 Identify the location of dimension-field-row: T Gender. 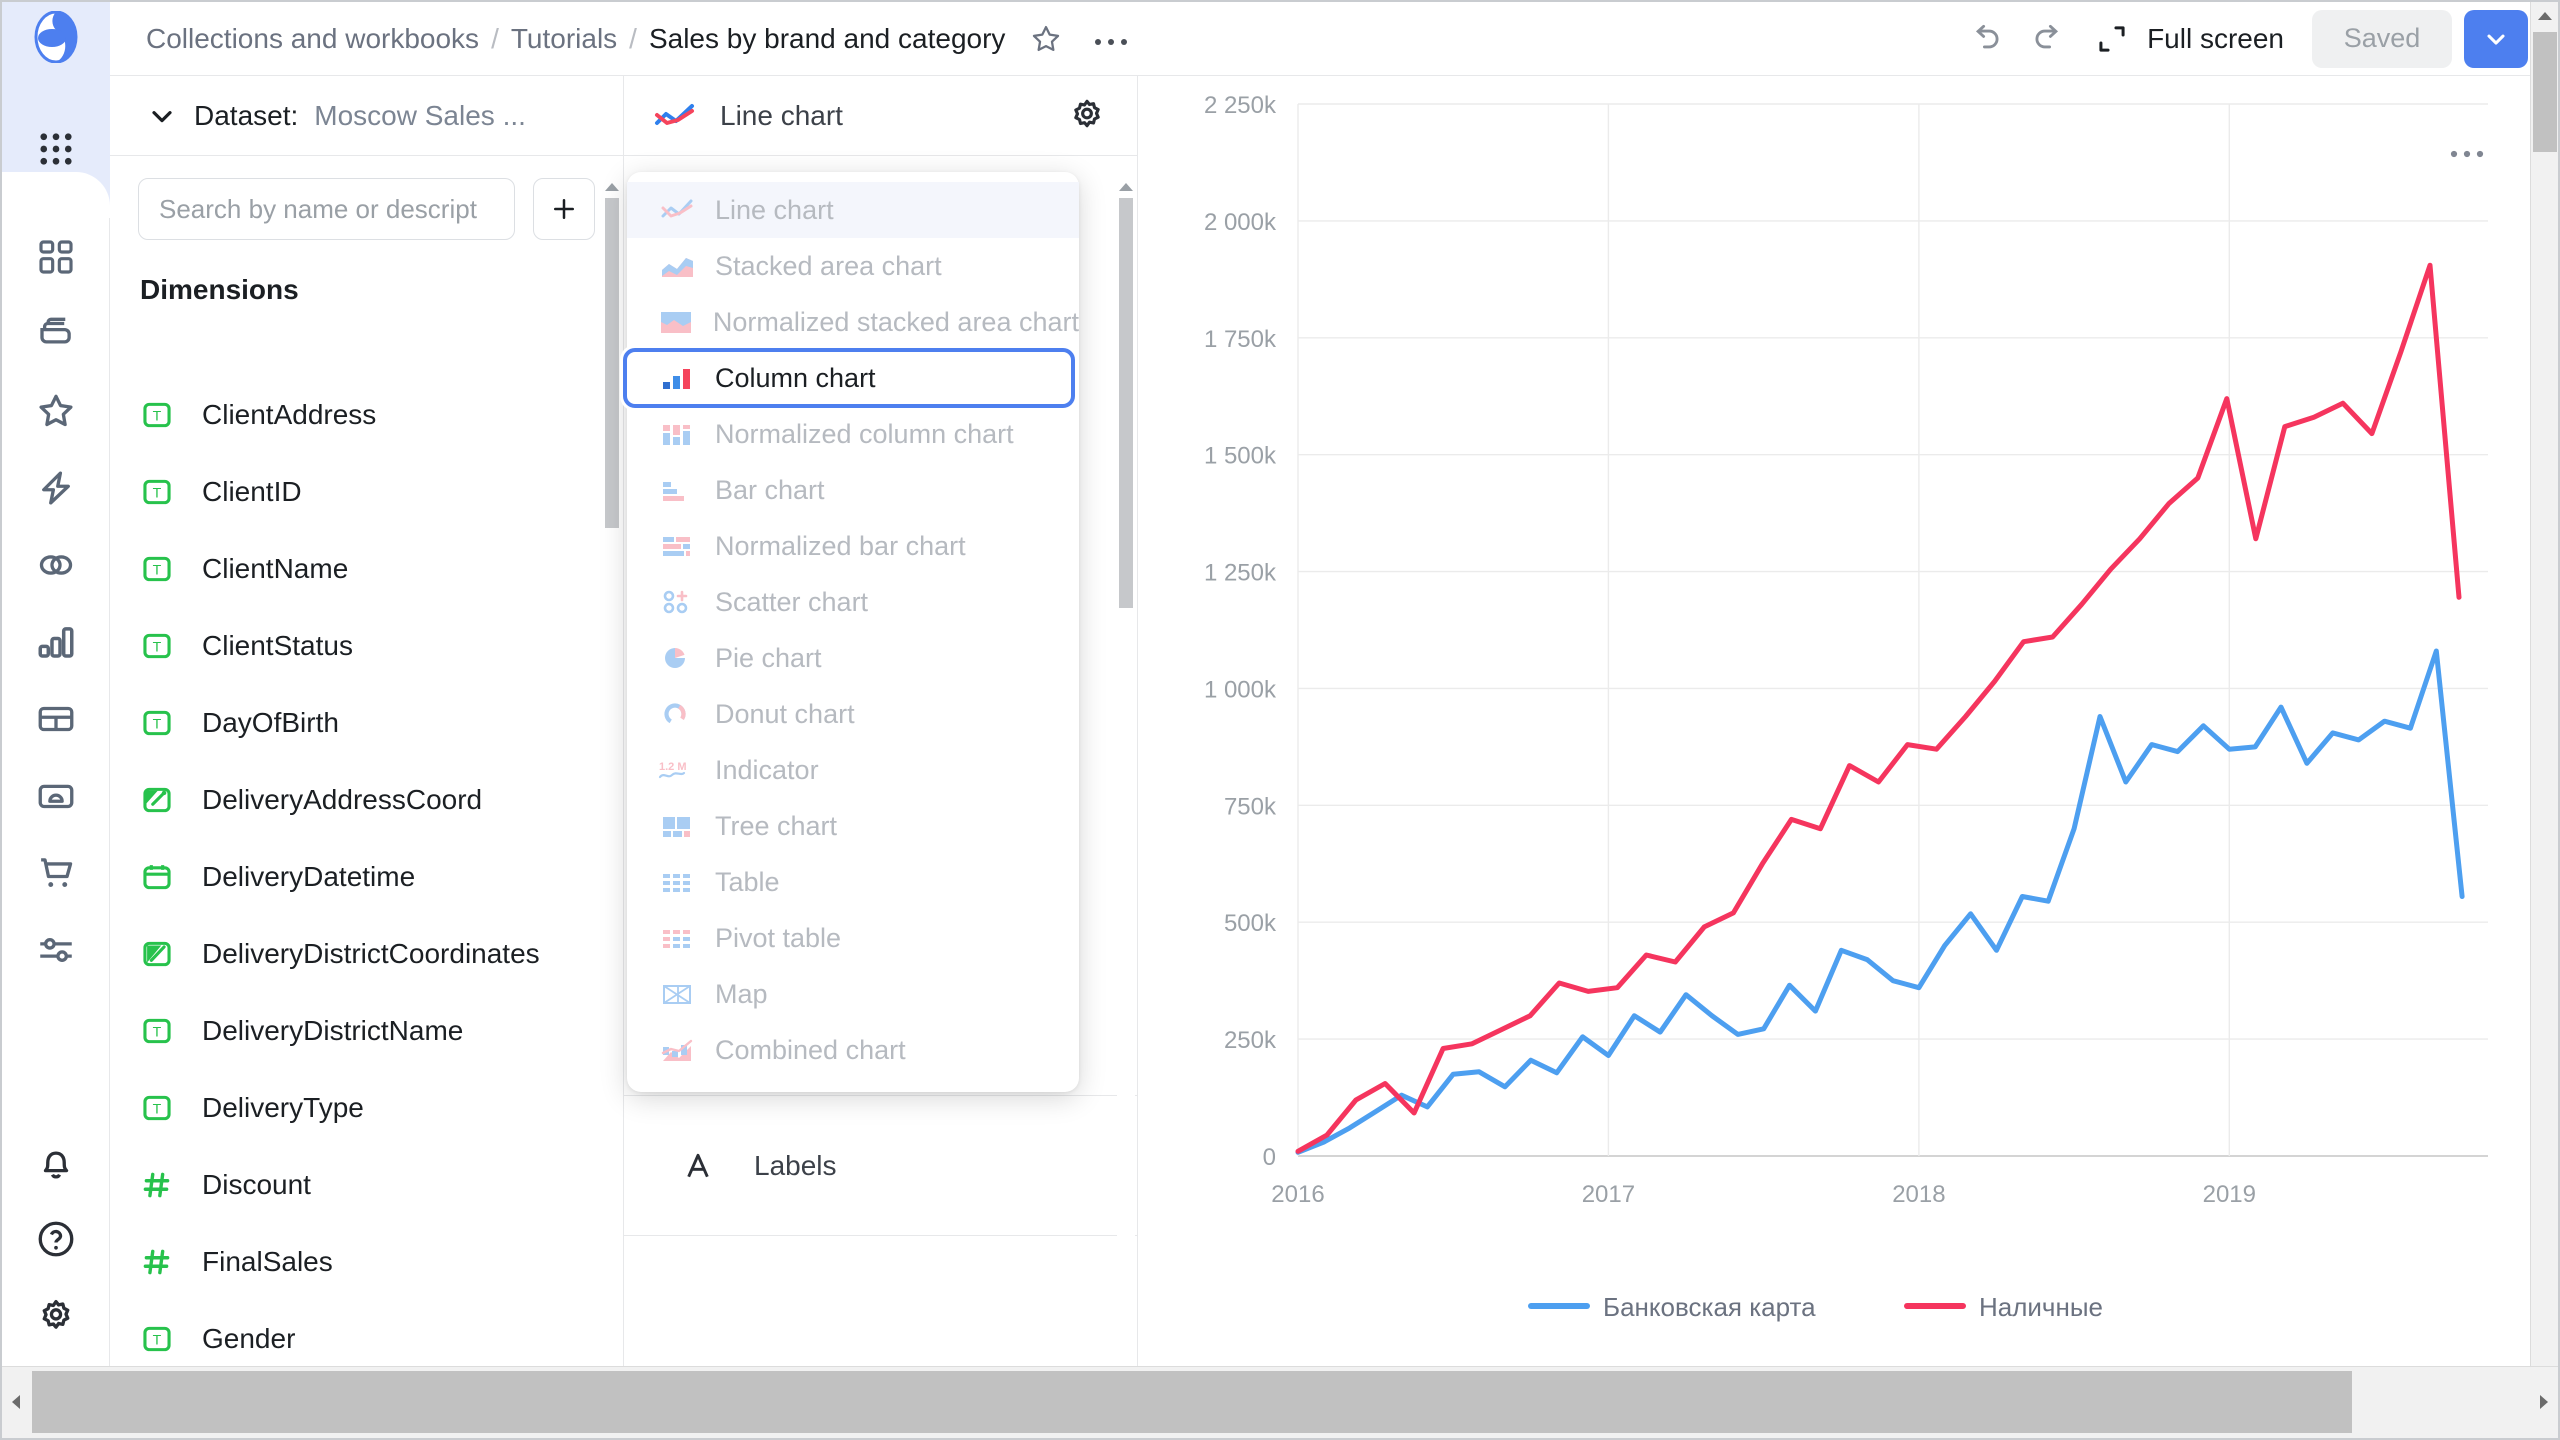
(366, 1333).